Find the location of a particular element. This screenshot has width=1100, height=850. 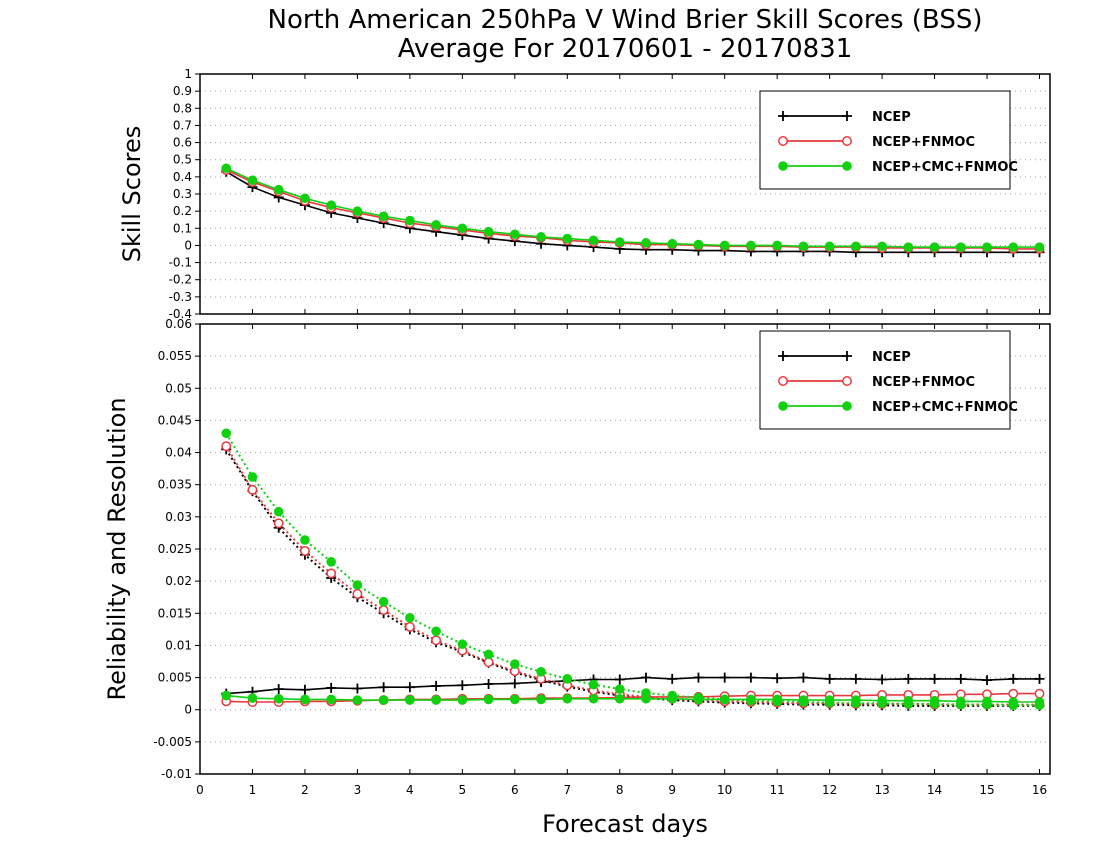

x-tick-label: 6 is located at coordinates (515, 790).